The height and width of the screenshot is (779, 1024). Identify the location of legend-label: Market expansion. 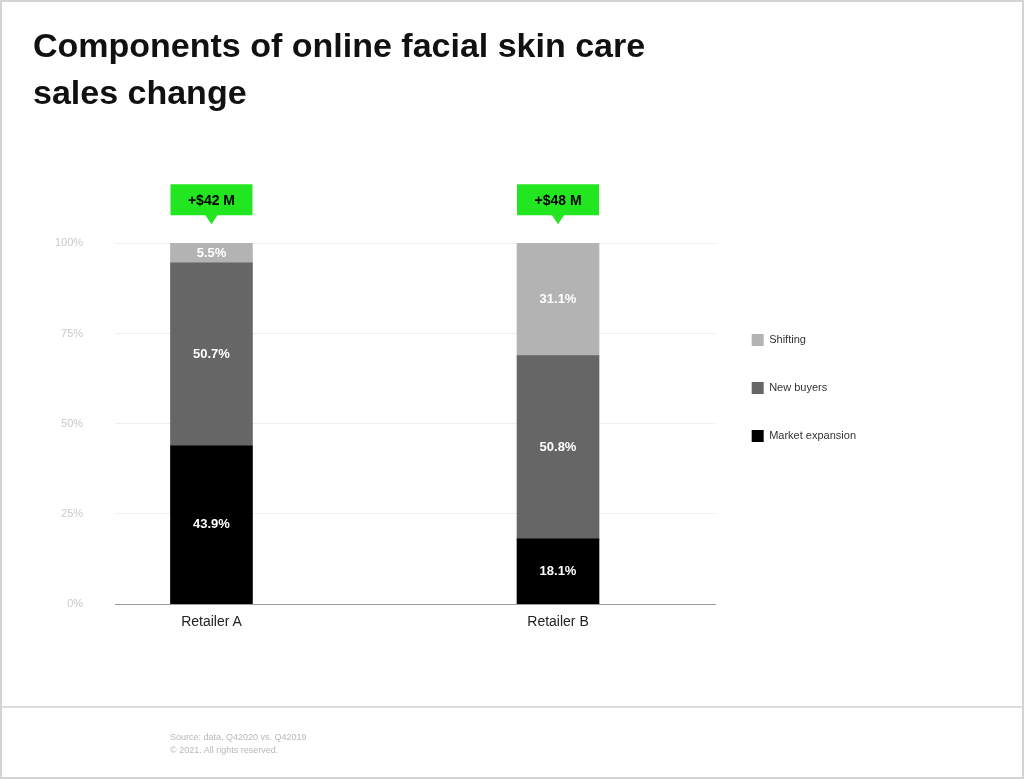
(812, 435).